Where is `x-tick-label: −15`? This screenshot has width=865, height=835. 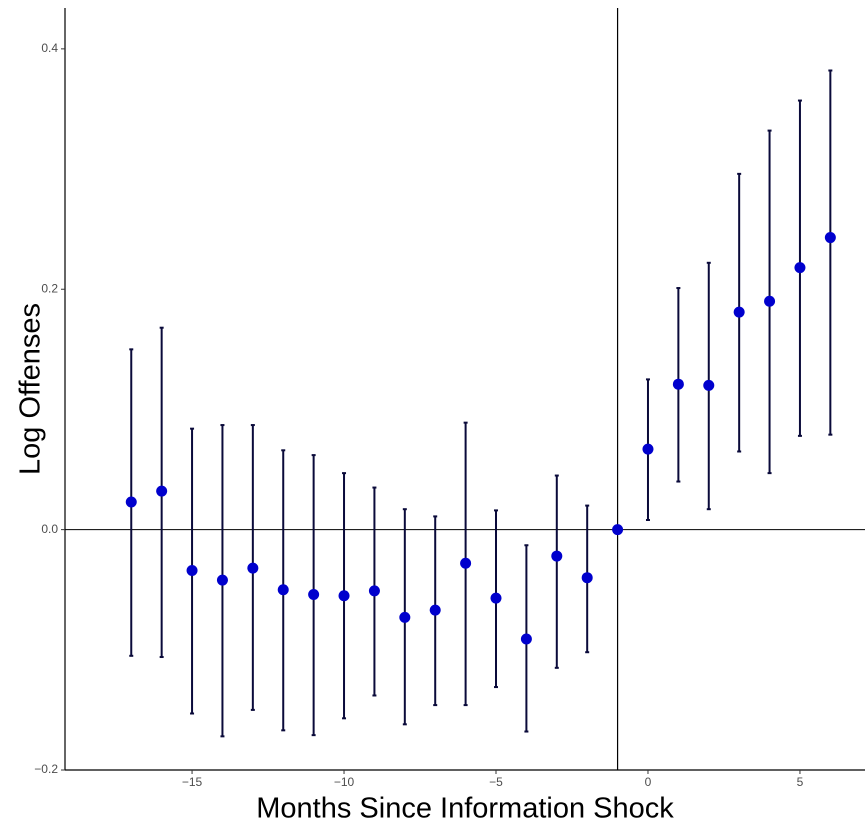
x-tick-label: −15 is located at coordinates (192, 782).